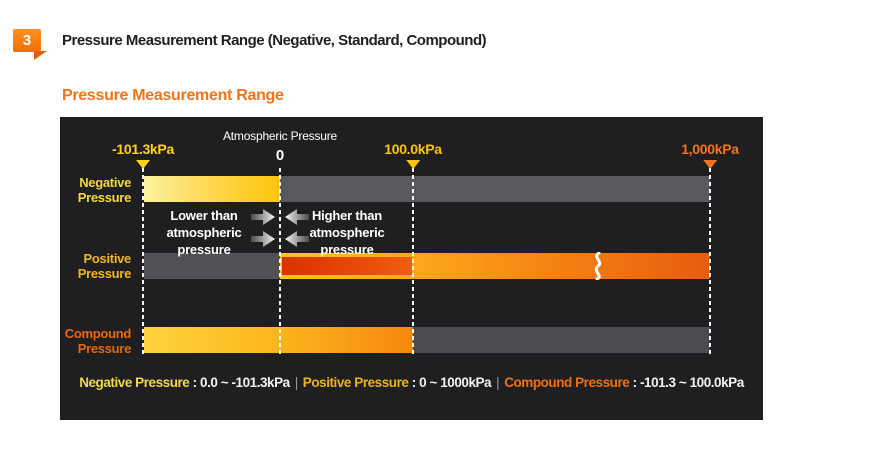 The image size is (870, 451). I want to click on axis-marker-label: 100.0kPa, so click(413, 149).